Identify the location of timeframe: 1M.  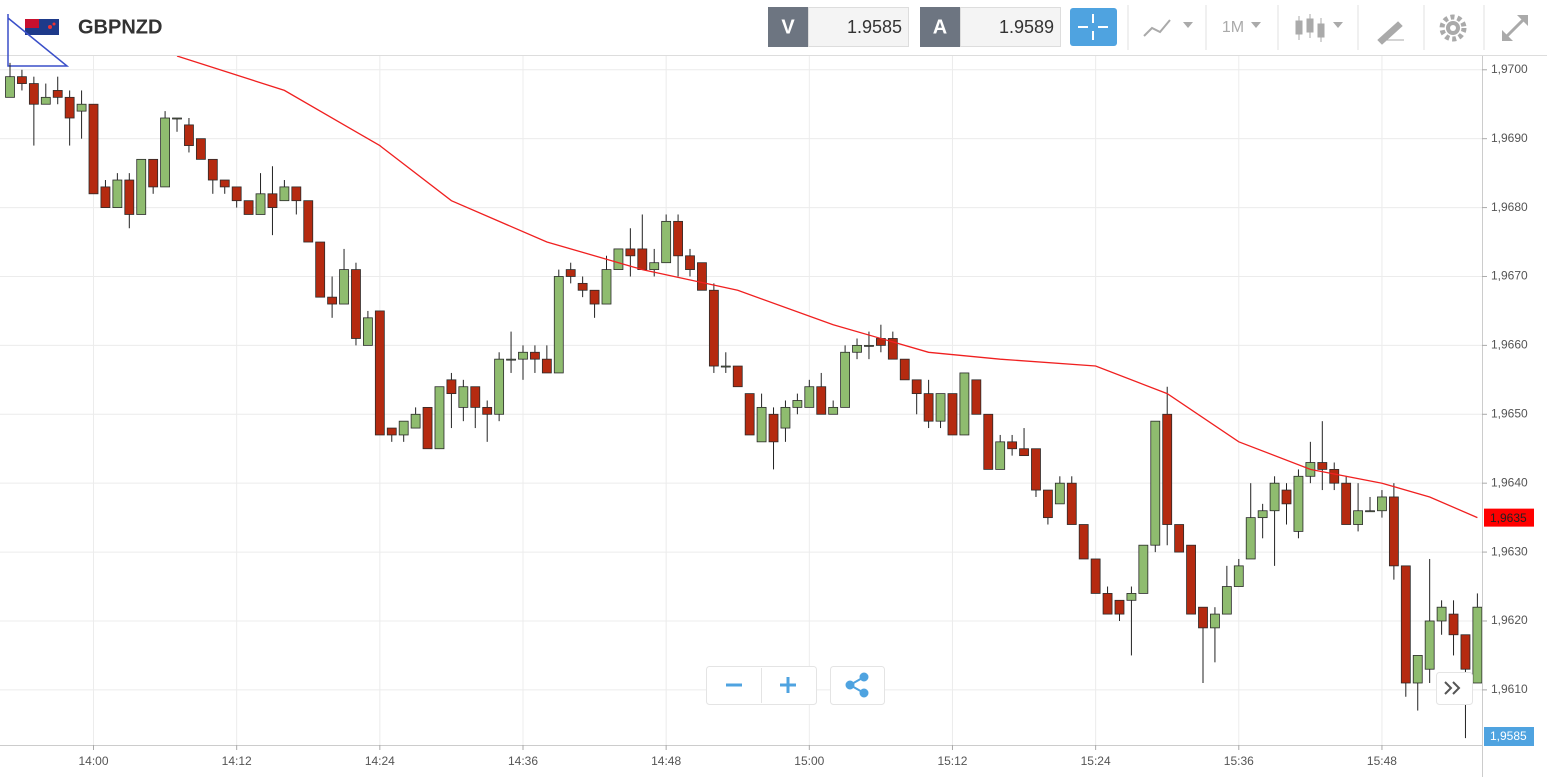
(1233, 27).